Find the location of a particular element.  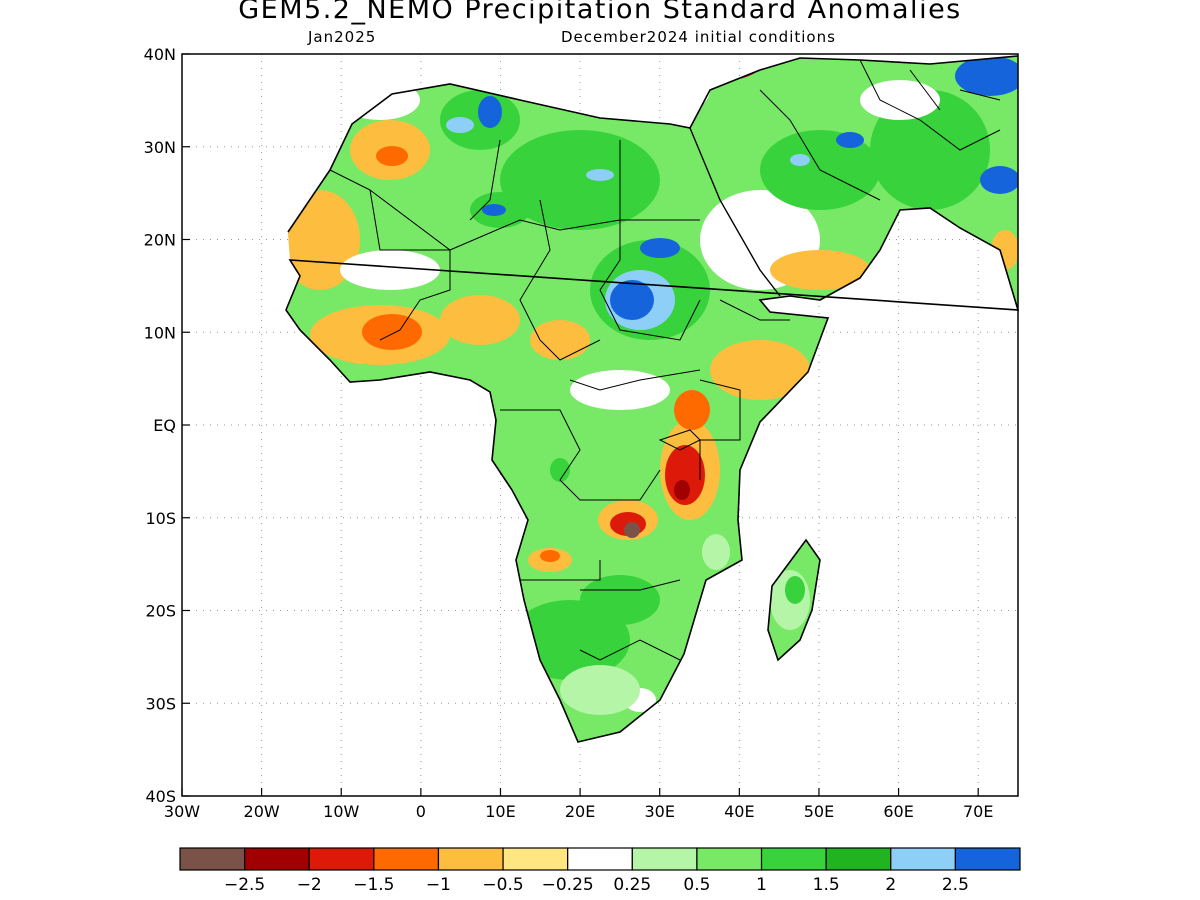

colorbar-label: −0.25 is located at coordinates (568, 885).